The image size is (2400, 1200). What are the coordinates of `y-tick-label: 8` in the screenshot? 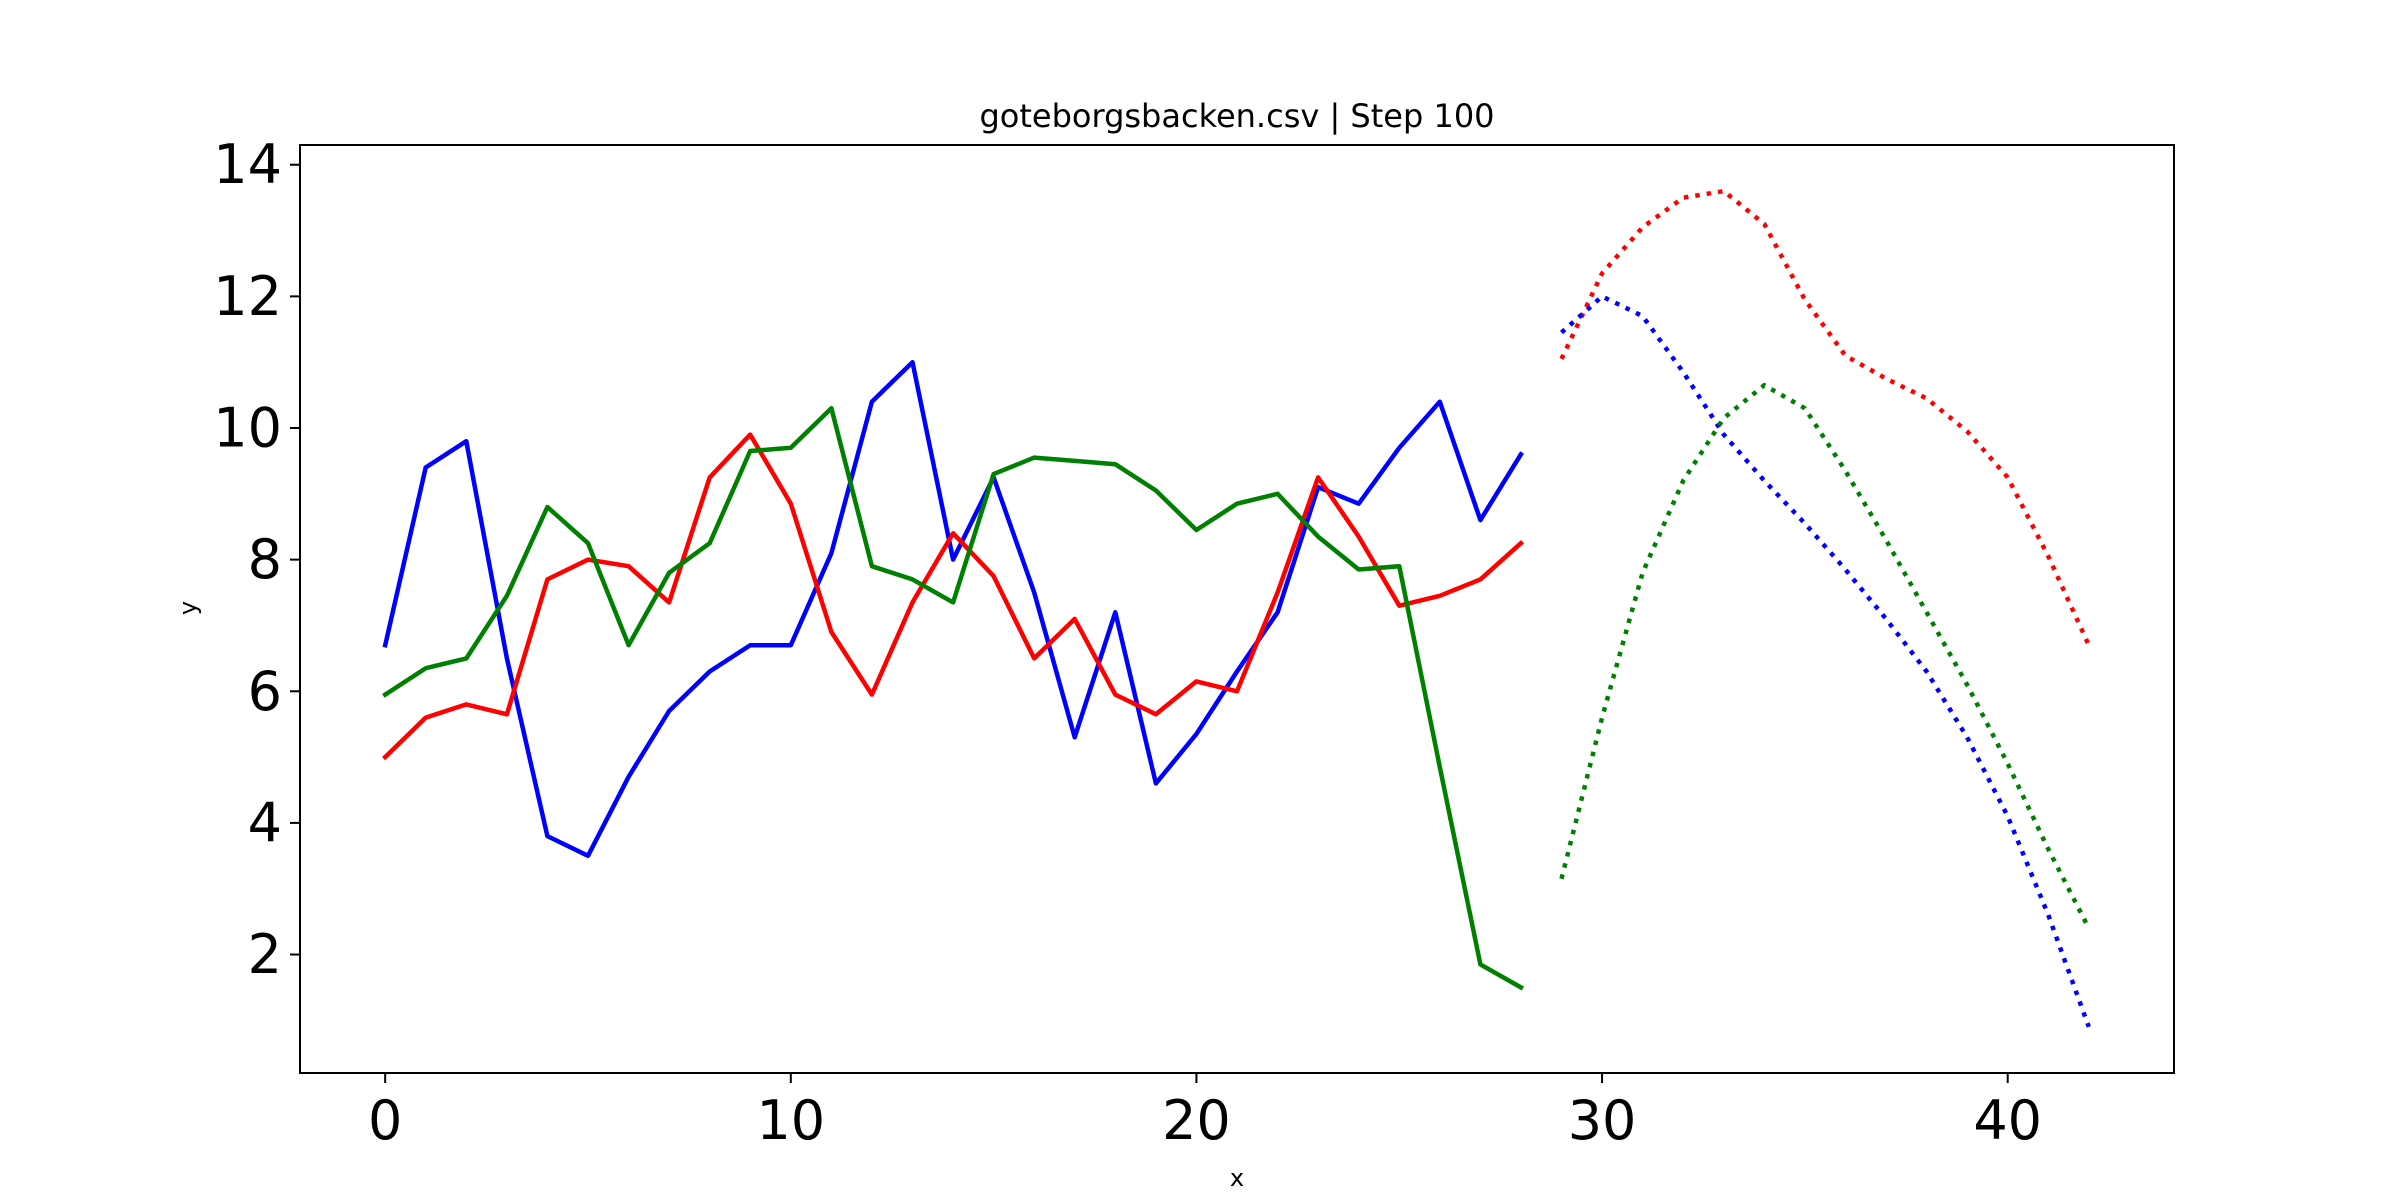 It's located at (265, 559).